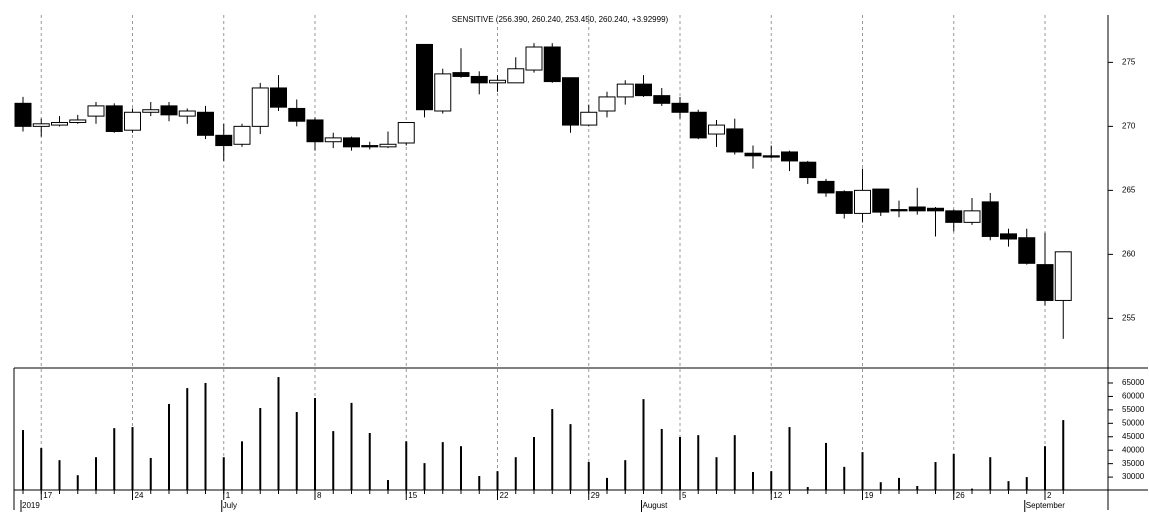 Image resolution: width=1149 pixels, height=516 pixels. What do you see at coordinates (319, 495) in the screenshot?
I see `x-tick-label: 8` at bounding box center [319, 495].